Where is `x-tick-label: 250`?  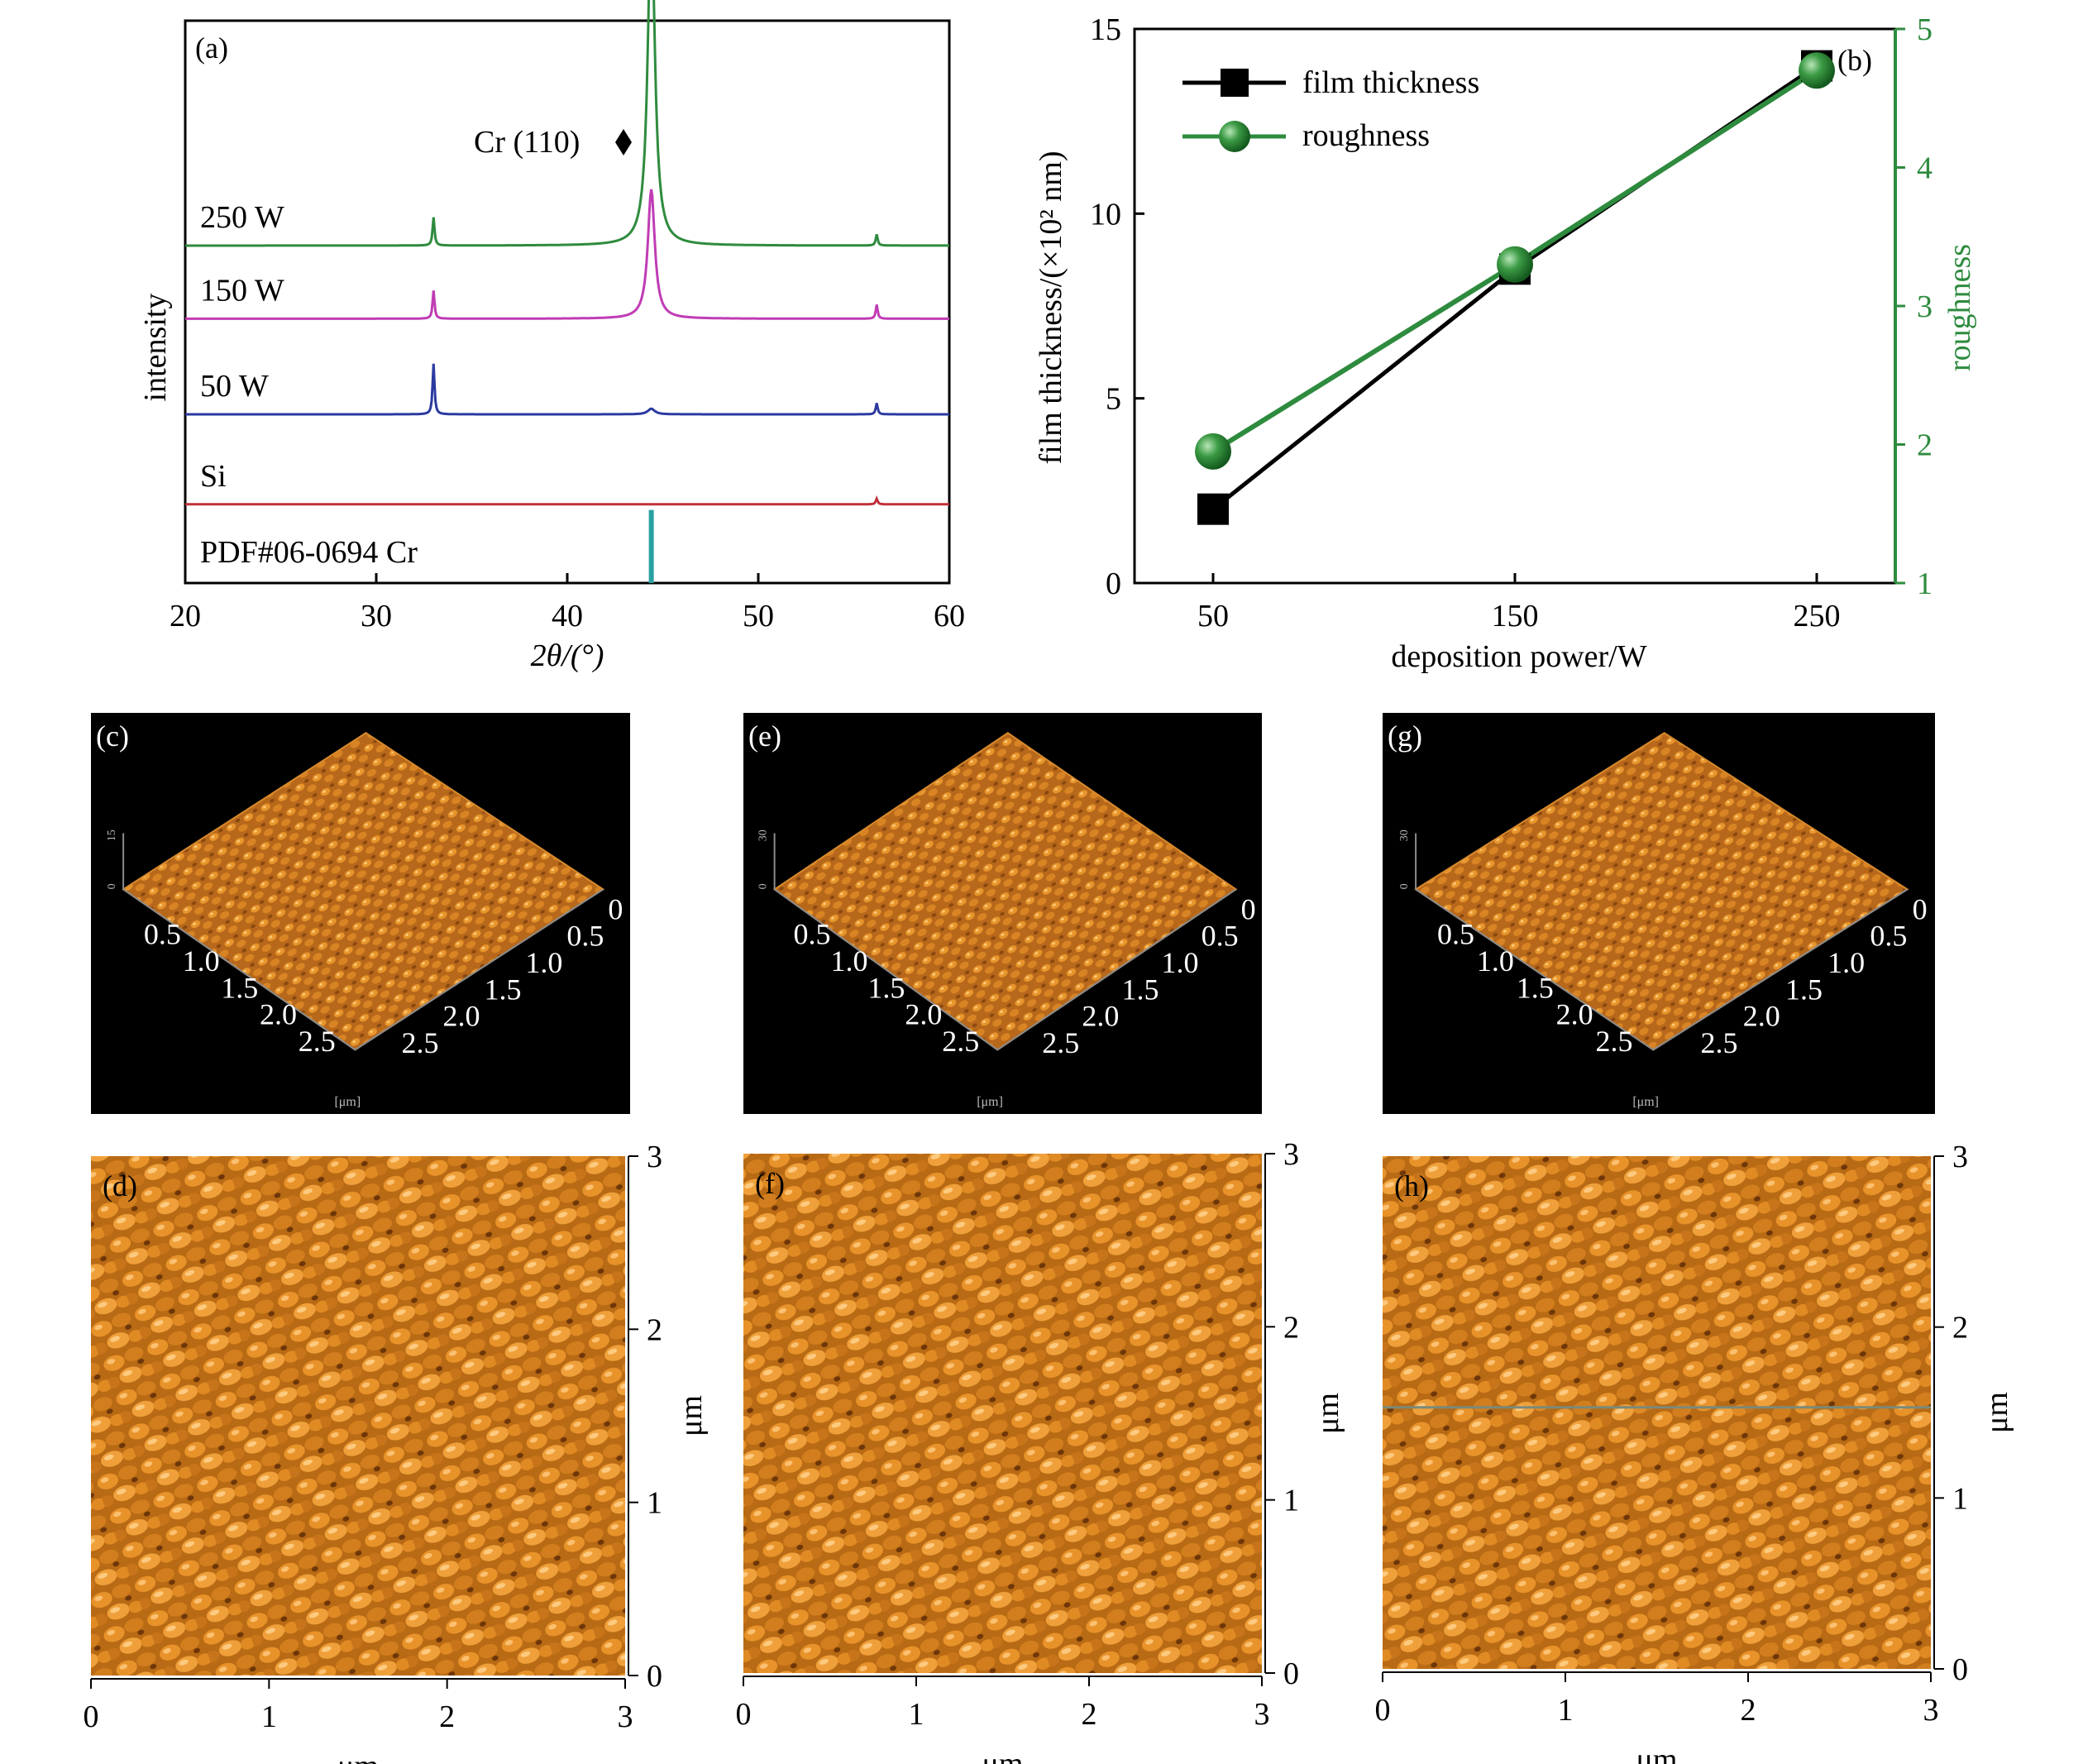
x-tick-label: 250 is located at coordinates (1817, 616).